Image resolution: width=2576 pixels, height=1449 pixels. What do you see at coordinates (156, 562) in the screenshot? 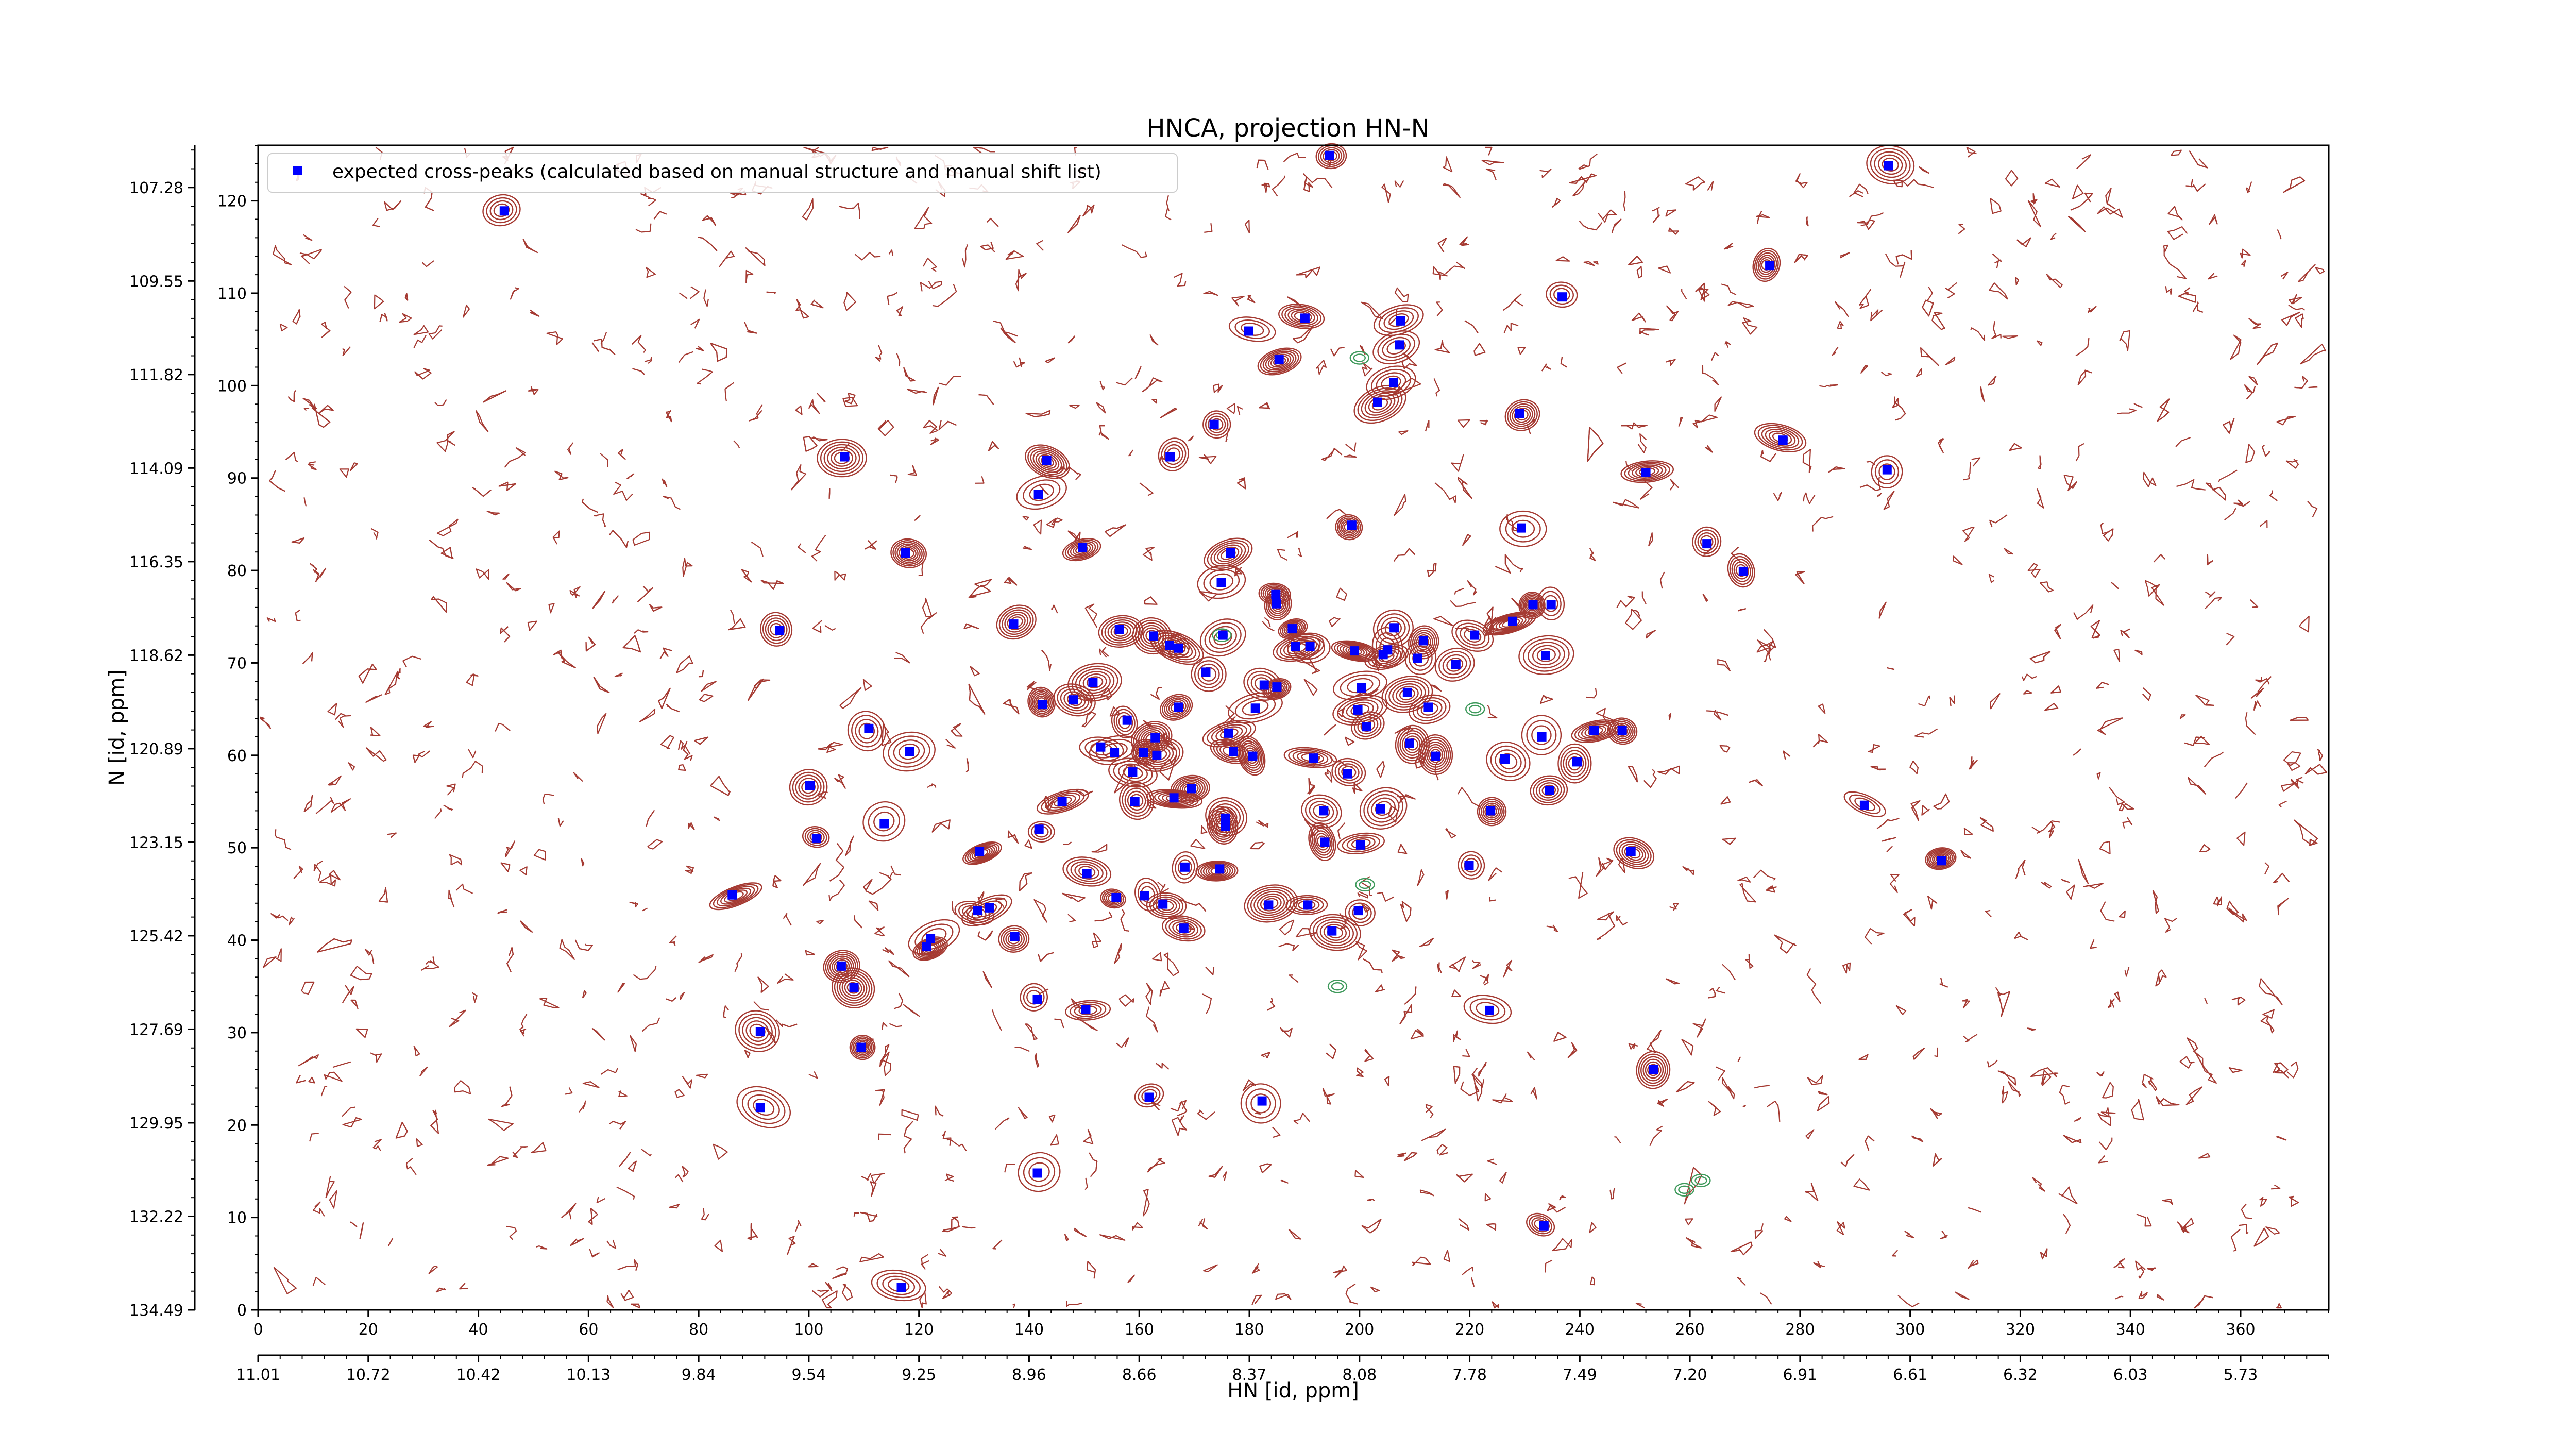
I see `y-ppm-tick-label: 116.35` at bounding box center [156, 562].